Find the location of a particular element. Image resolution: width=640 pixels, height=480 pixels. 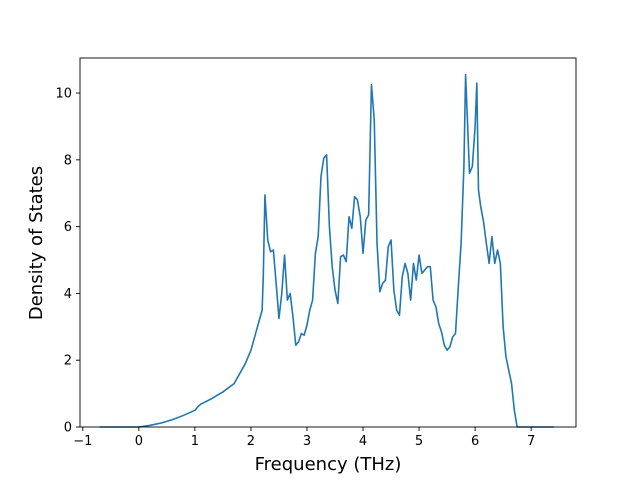

x-tick-label: 1 is located at coordinates (195, 441).